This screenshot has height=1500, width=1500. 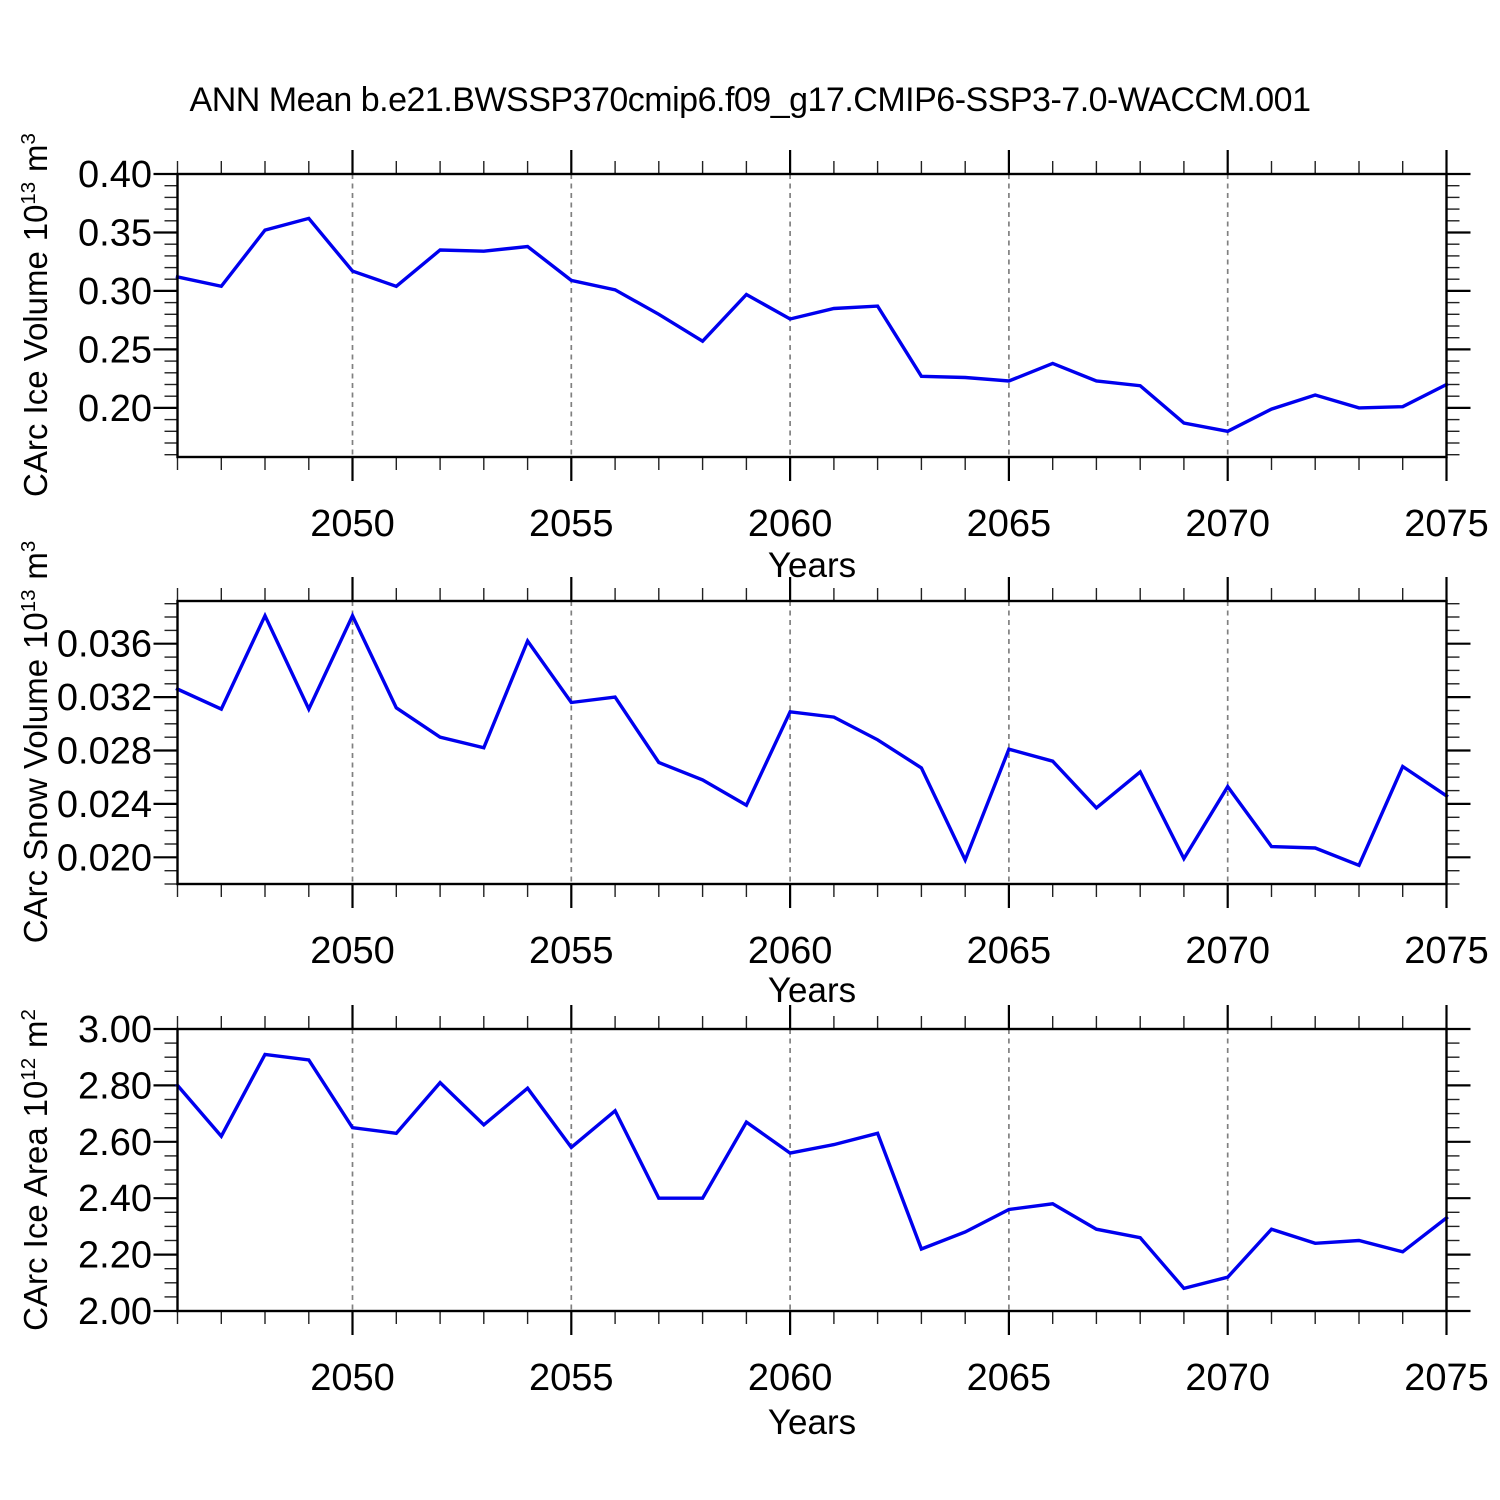 I want to click on y-axis-label-text: CArc Snow Volume, so click(x=35, y=801).